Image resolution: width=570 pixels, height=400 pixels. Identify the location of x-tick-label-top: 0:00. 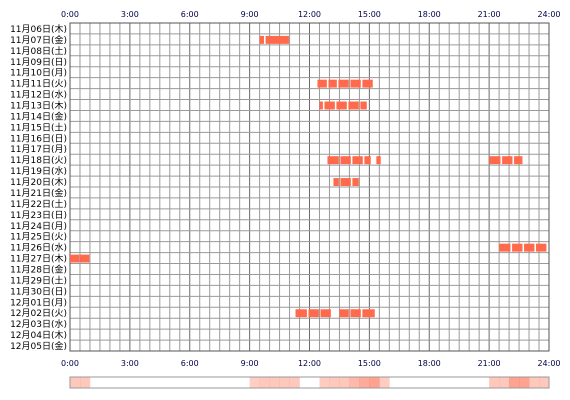
(70, 14).